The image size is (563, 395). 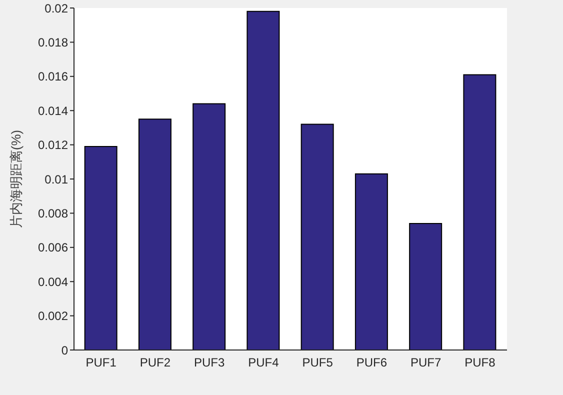 What do you see at coordinates (318, 363) in the screenshot?
I see `x-tick-label: PUF5` at bounding box center [318, 363].